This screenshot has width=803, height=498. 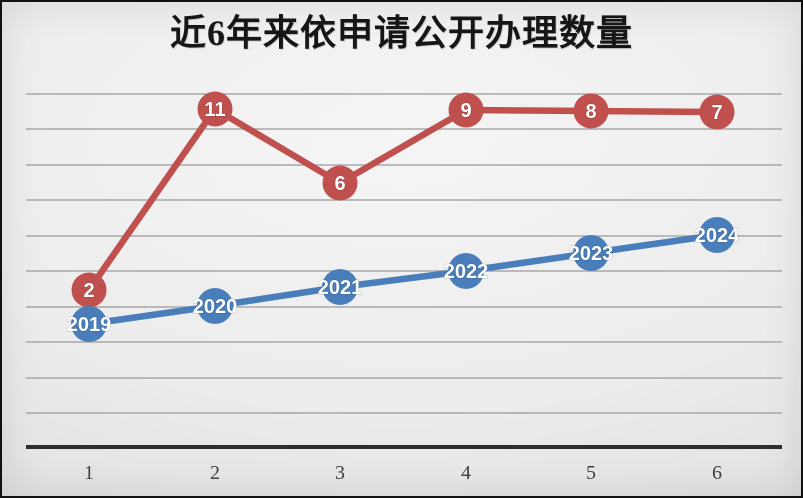 I want to click on data-point-label-series-blue: 2019, so click(x=89, y=325).